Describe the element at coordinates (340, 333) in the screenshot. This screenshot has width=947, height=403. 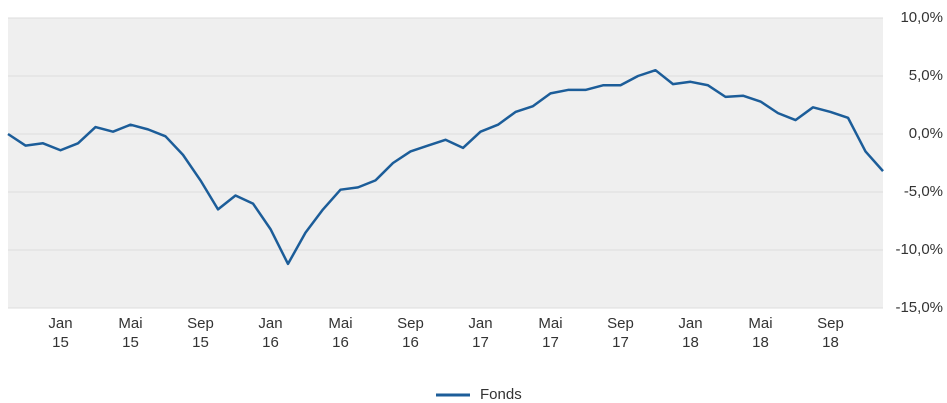
I see `x-tick-label: Mai 16` at that location.